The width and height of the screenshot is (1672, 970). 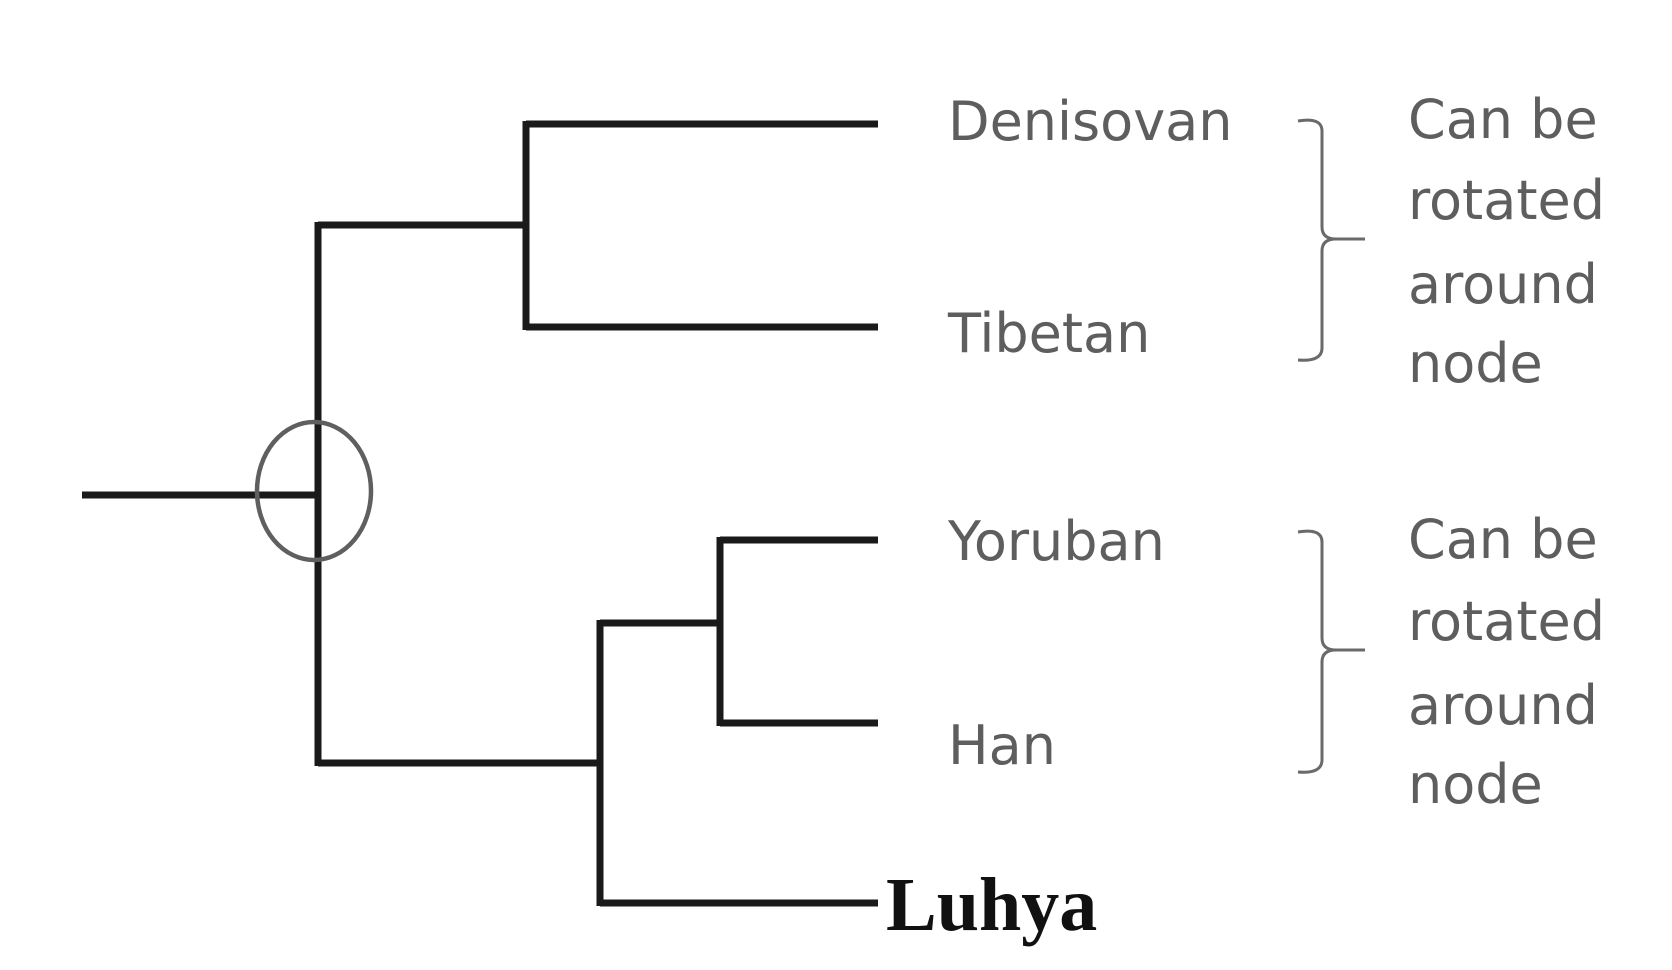 What do you see at coordinates (1503, 119) in the screenshot?
I see `upper-note-line-1: Can be` at bounding box center [1503, 119].